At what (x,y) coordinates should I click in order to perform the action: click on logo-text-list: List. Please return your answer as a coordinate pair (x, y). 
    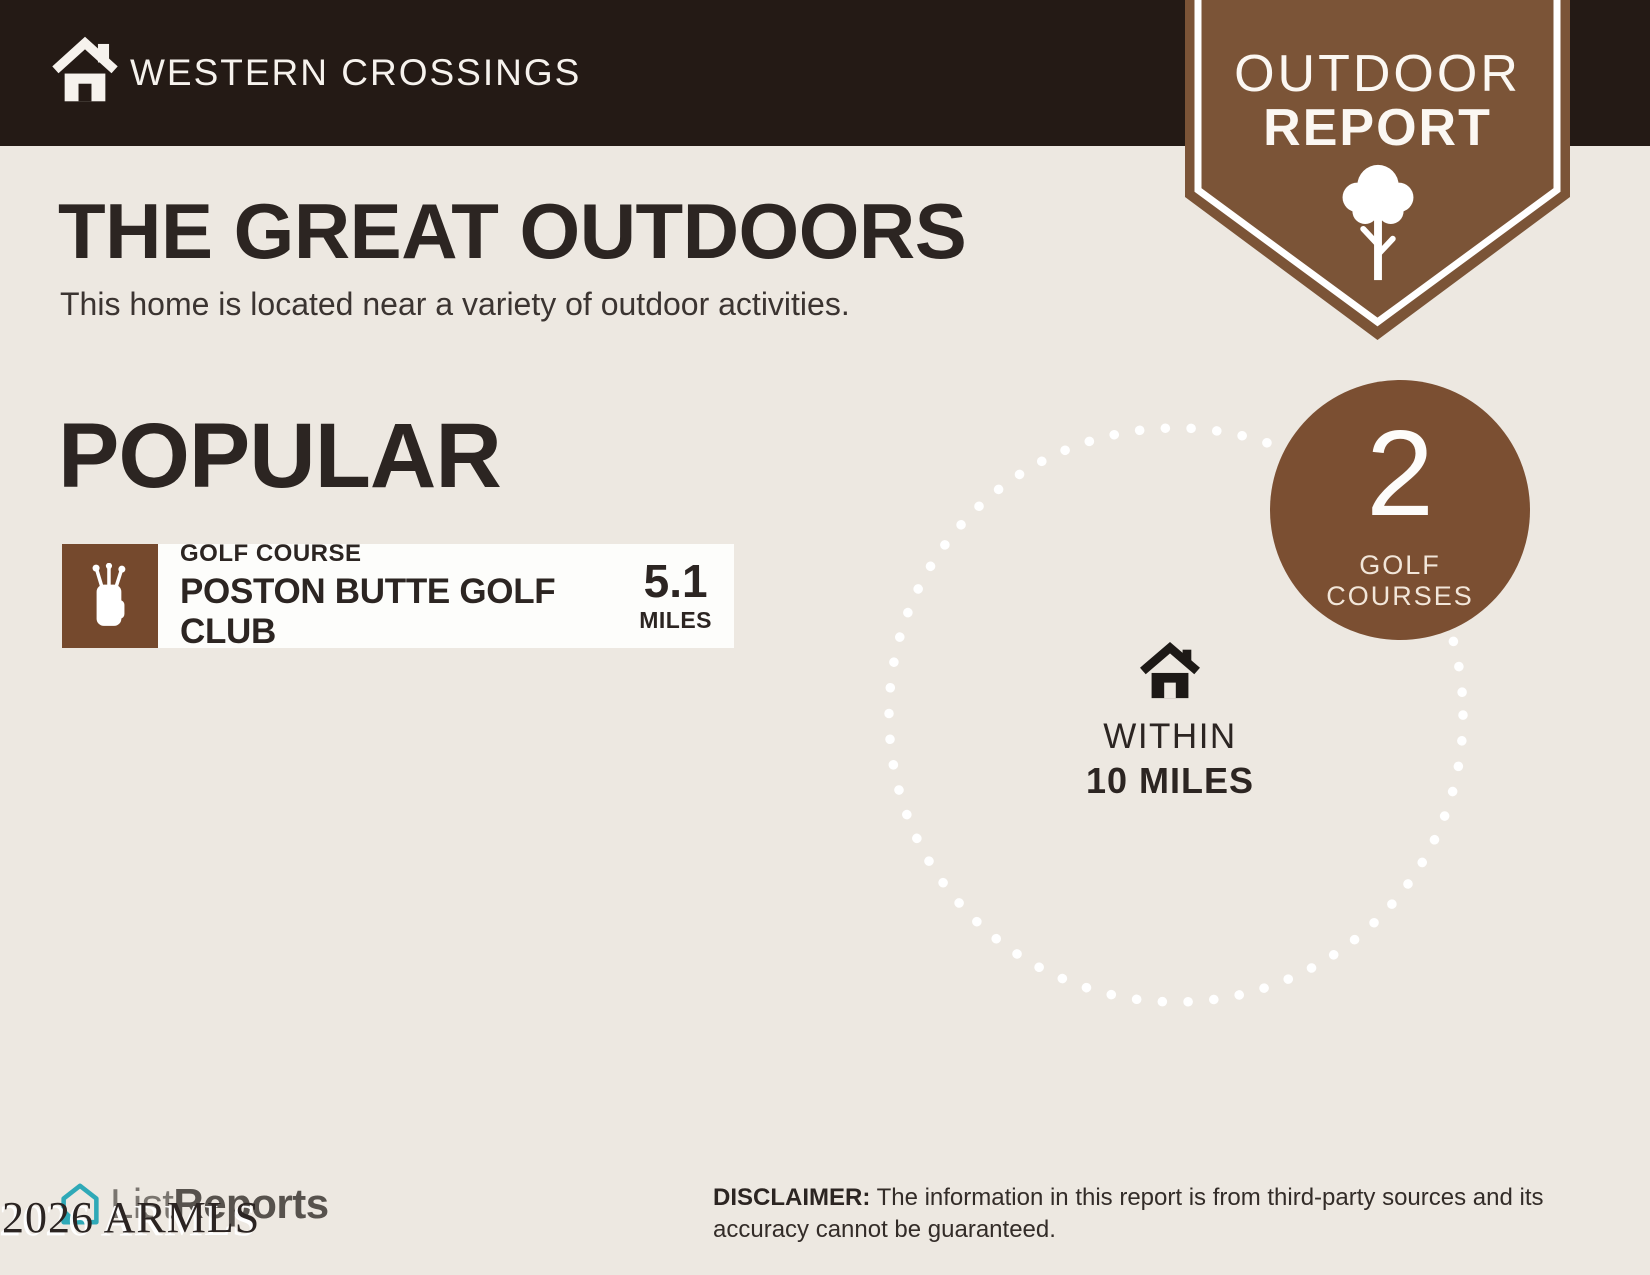
    Looking at the image, I should click on (142, 1203).